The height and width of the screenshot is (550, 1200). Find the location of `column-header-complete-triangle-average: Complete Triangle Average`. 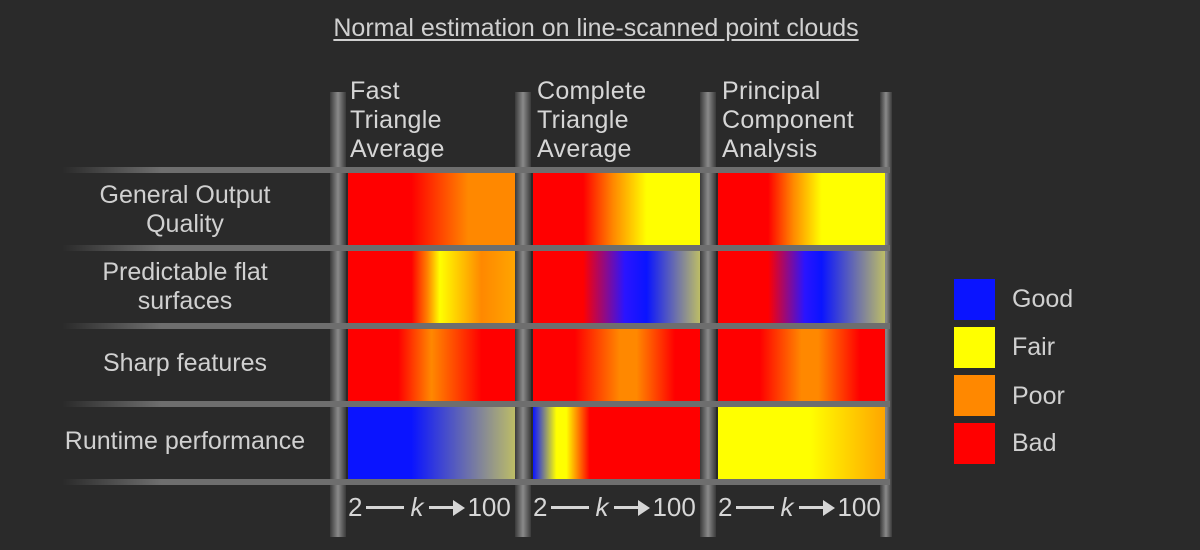

column-header-complete-triangle-average: Complete Triangle Average is located at coordinates (592, 120).